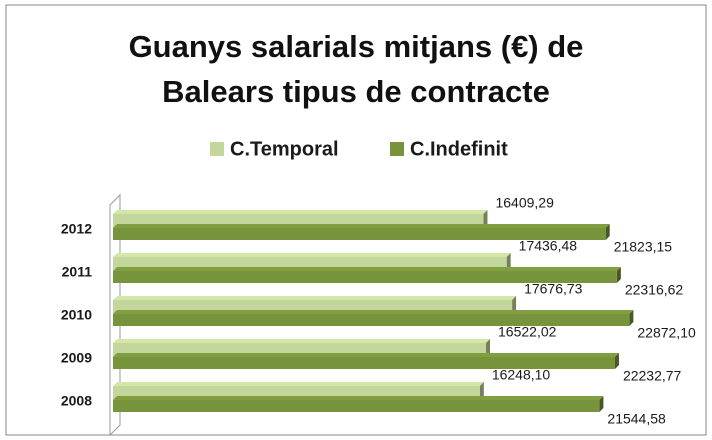  Describe the element at coordinates (521, 375) in the screenshot. I see `data-label: 16248,10` at that location.